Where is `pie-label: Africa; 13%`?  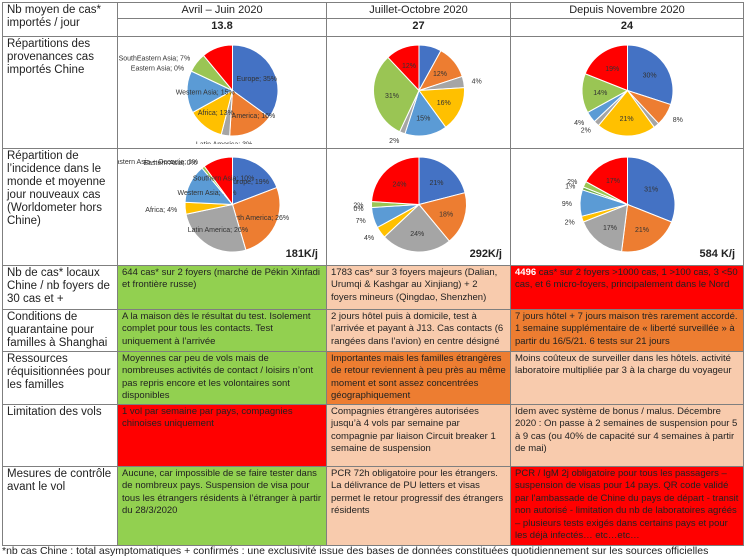 pie-label: Africa; 13% is located at coordinates (216, 113).